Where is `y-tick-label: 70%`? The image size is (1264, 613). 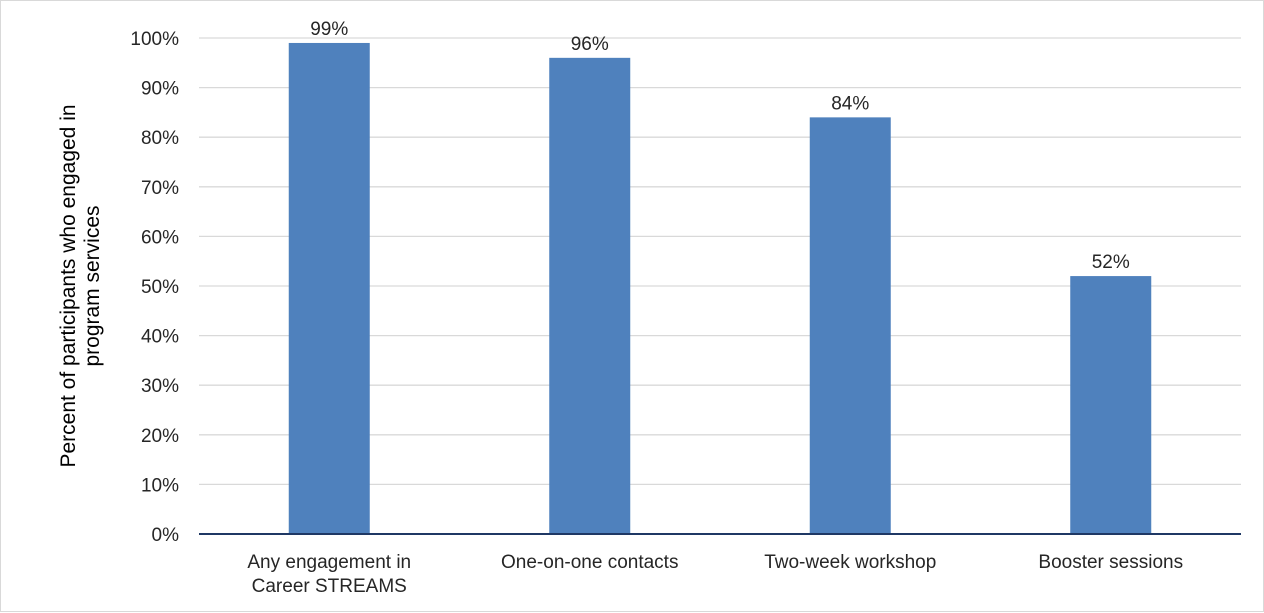 y-tick-label: 70% is located at coordinates (160, 188).